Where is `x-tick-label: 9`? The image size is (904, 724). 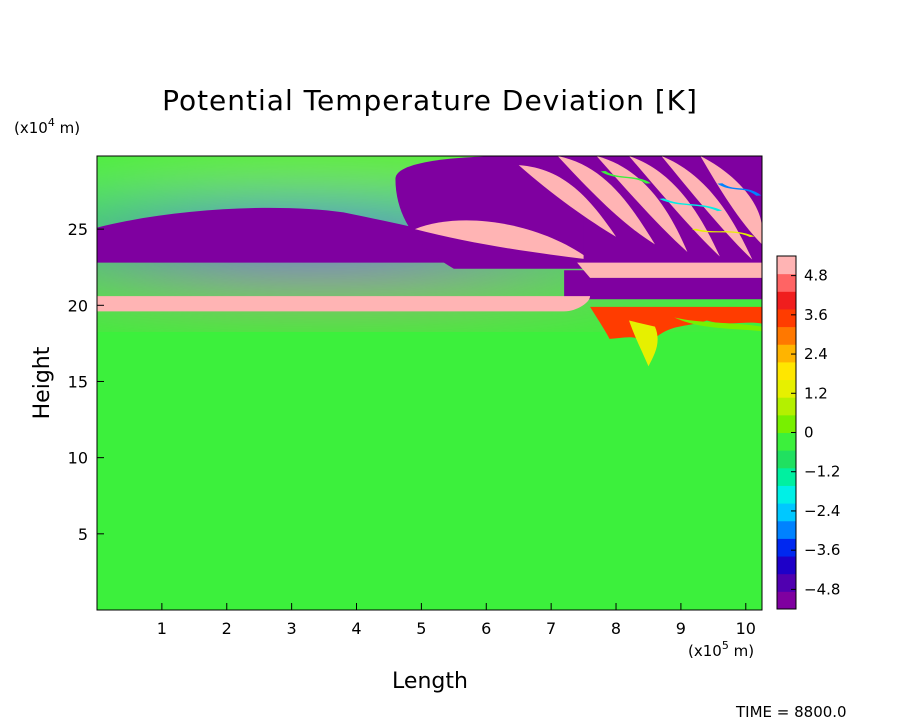 x-tick-label: 9 is located at coordinates (681, 628).